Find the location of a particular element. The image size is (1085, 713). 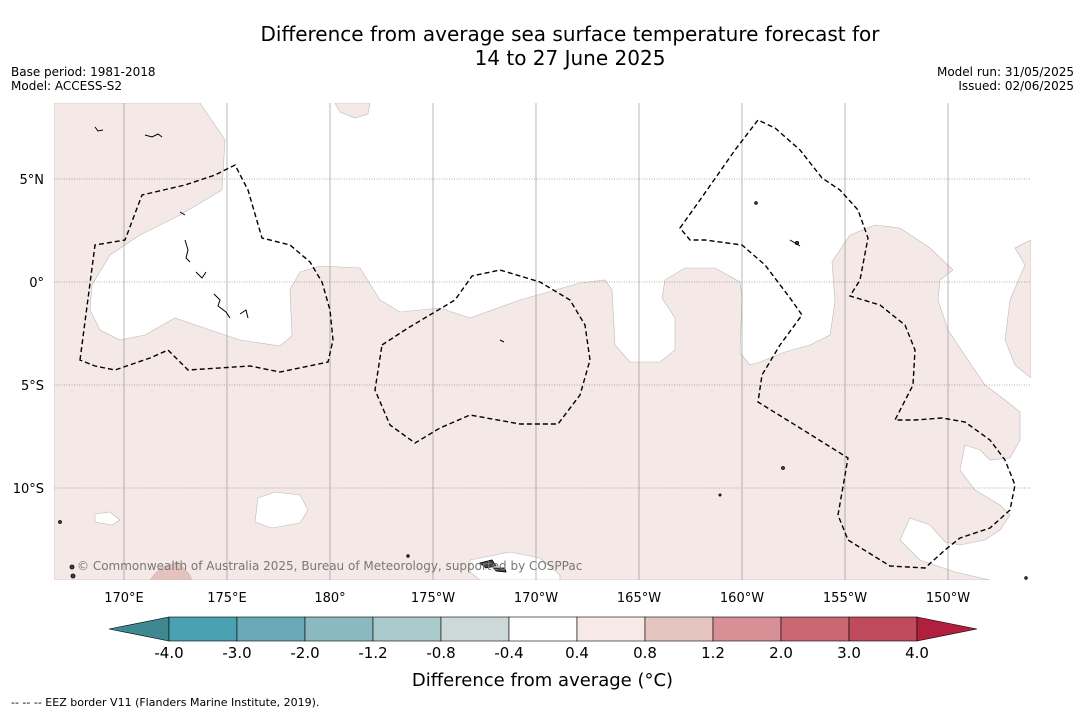

colorbar is located at coordinates (543, 629).